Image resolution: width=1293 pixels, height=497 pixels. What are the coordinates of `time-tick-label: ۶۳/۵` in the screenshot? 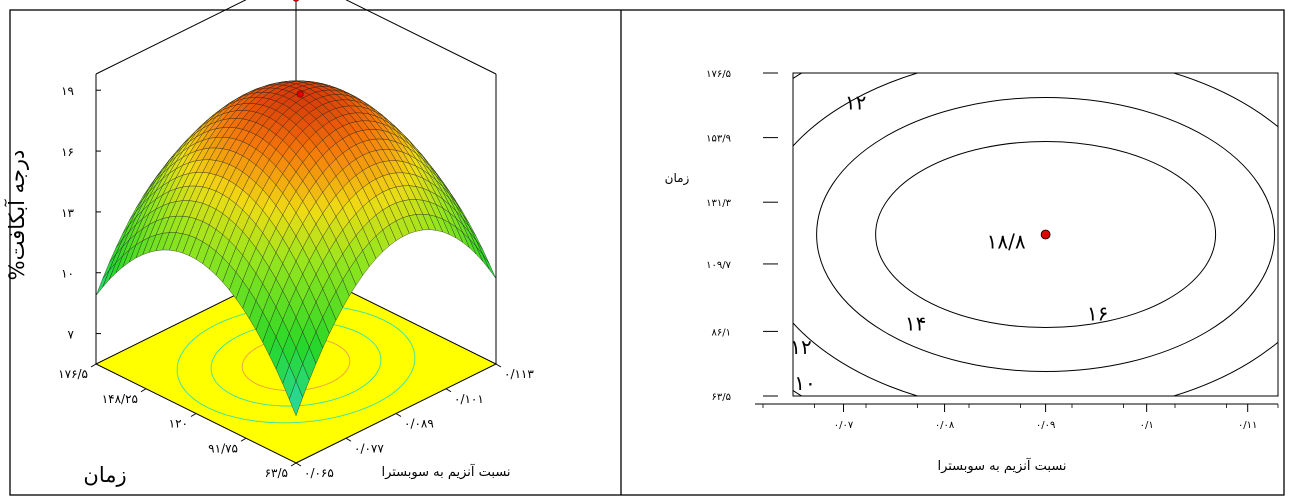 It's located at (276, 473).